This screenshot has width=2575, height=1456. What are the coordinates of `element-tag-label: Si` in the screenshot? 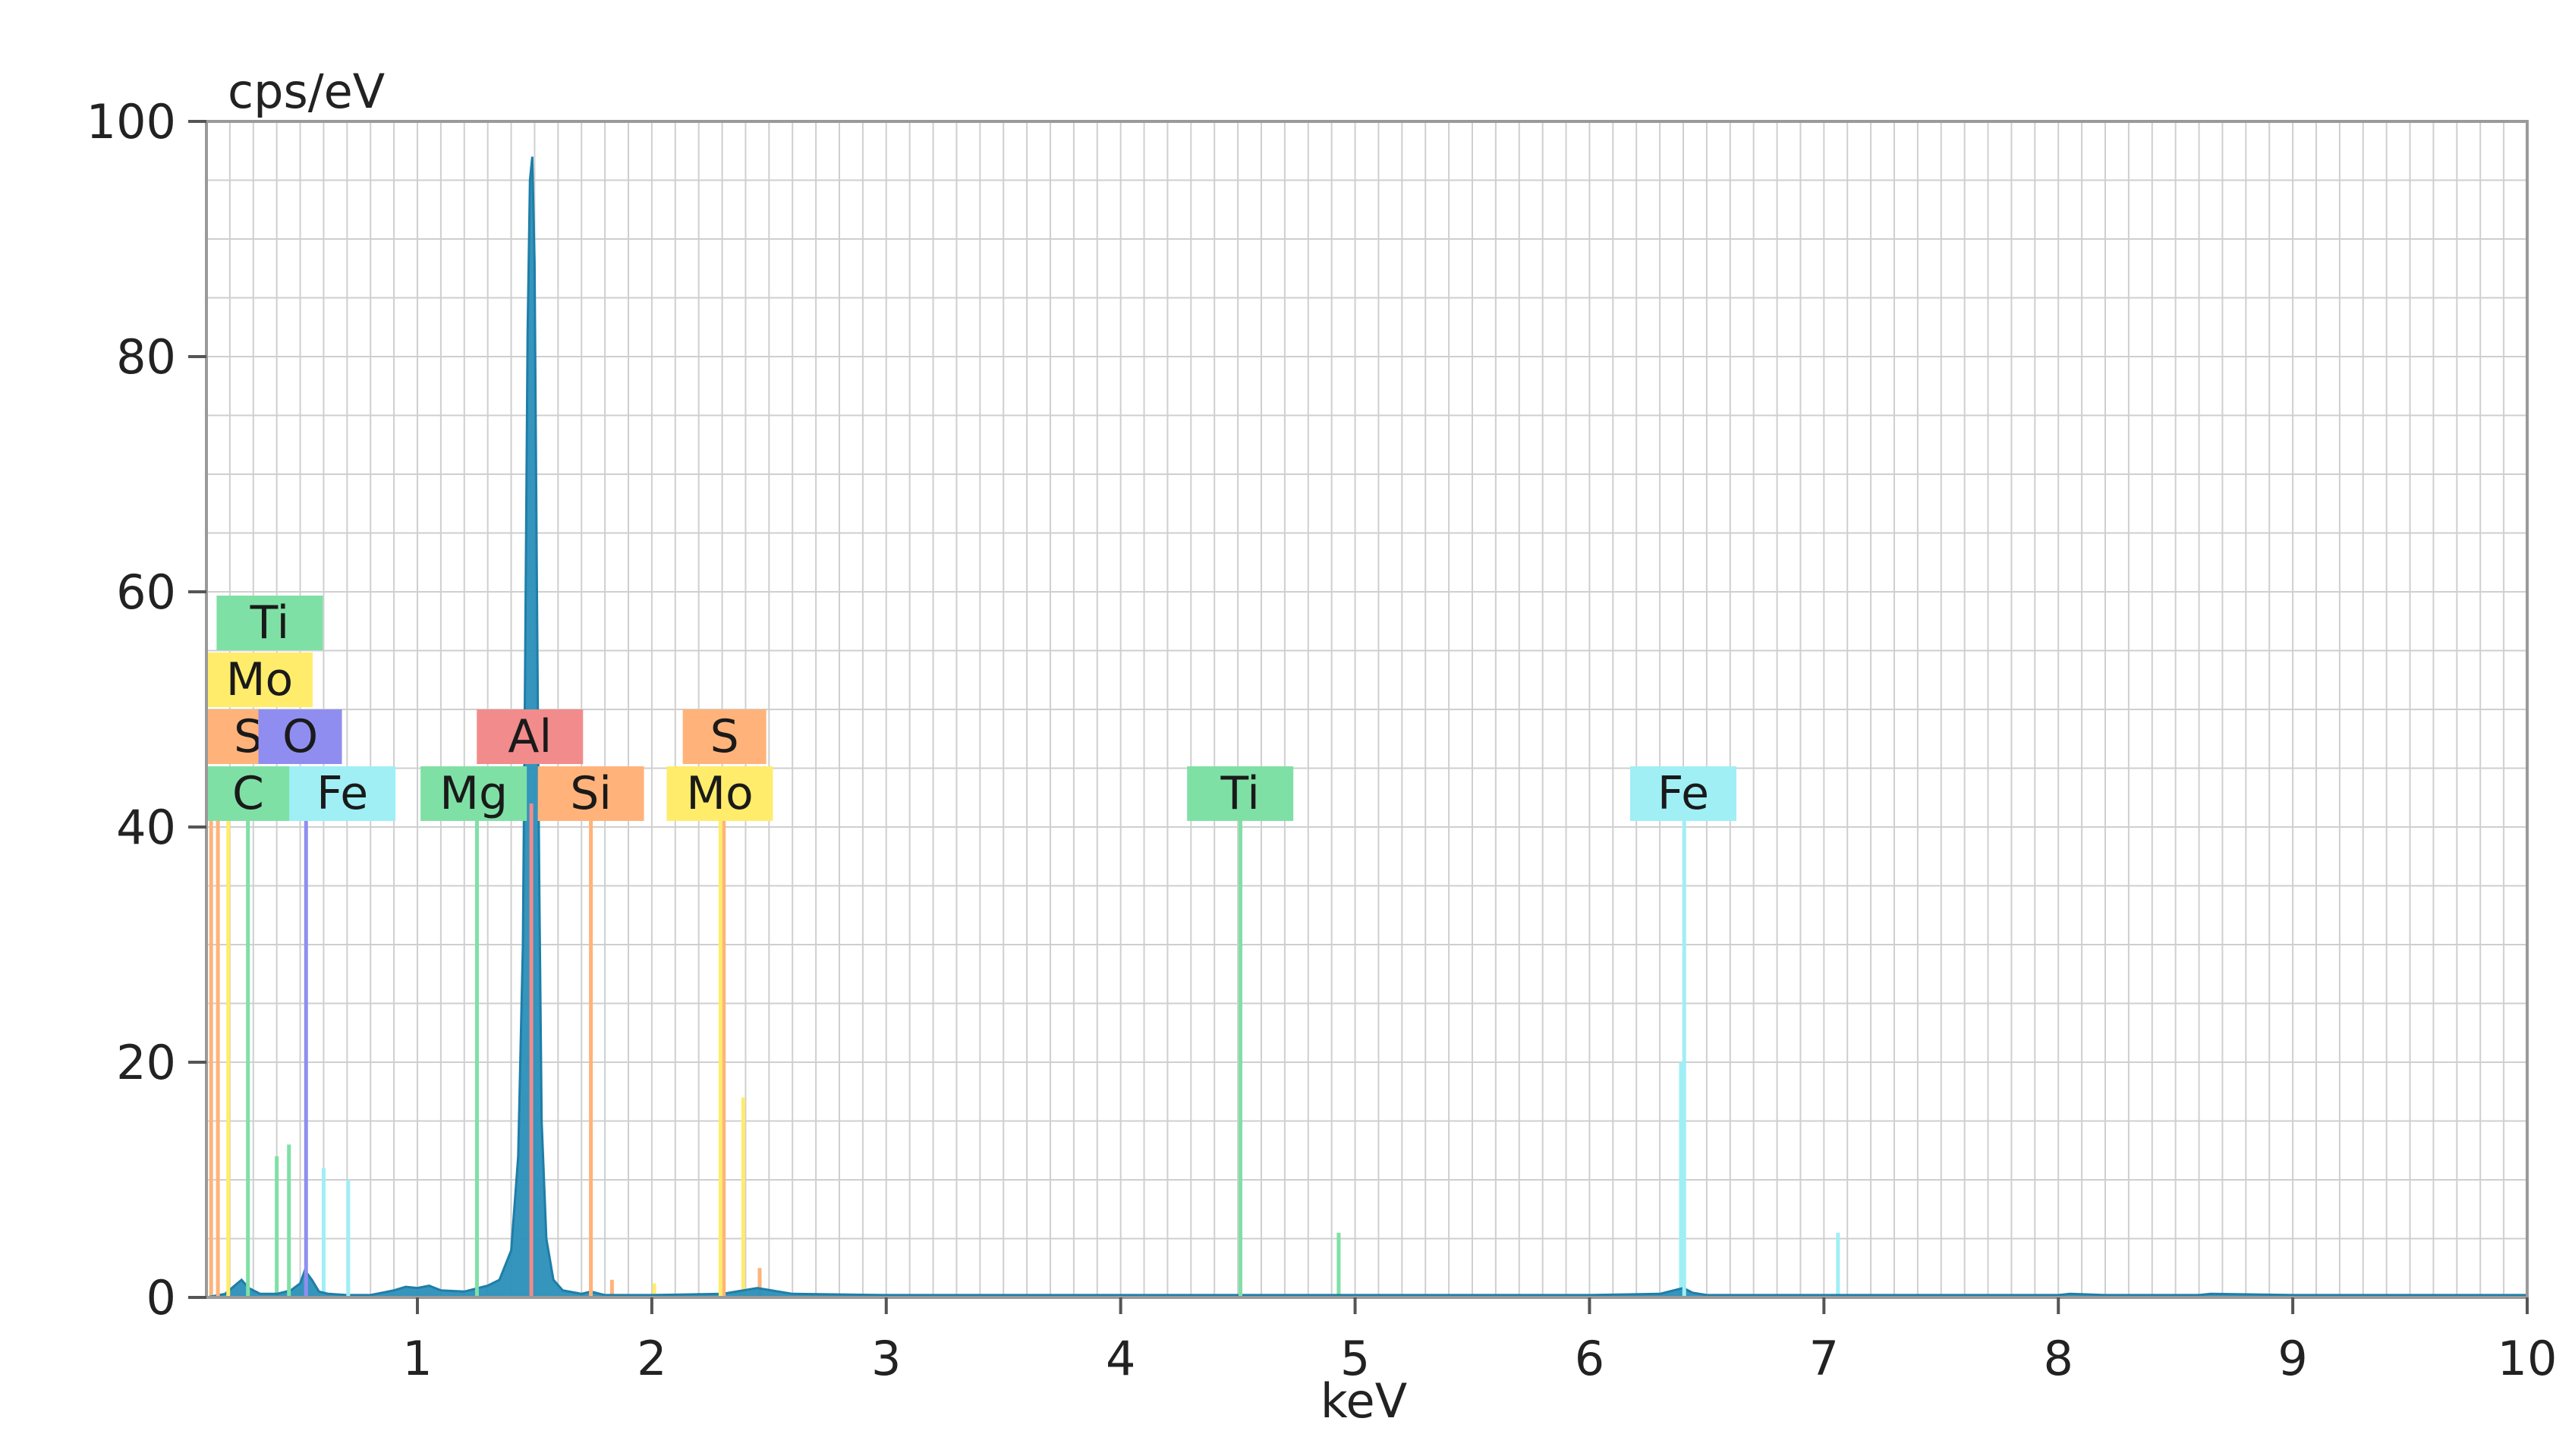 It's located at (591, 793).